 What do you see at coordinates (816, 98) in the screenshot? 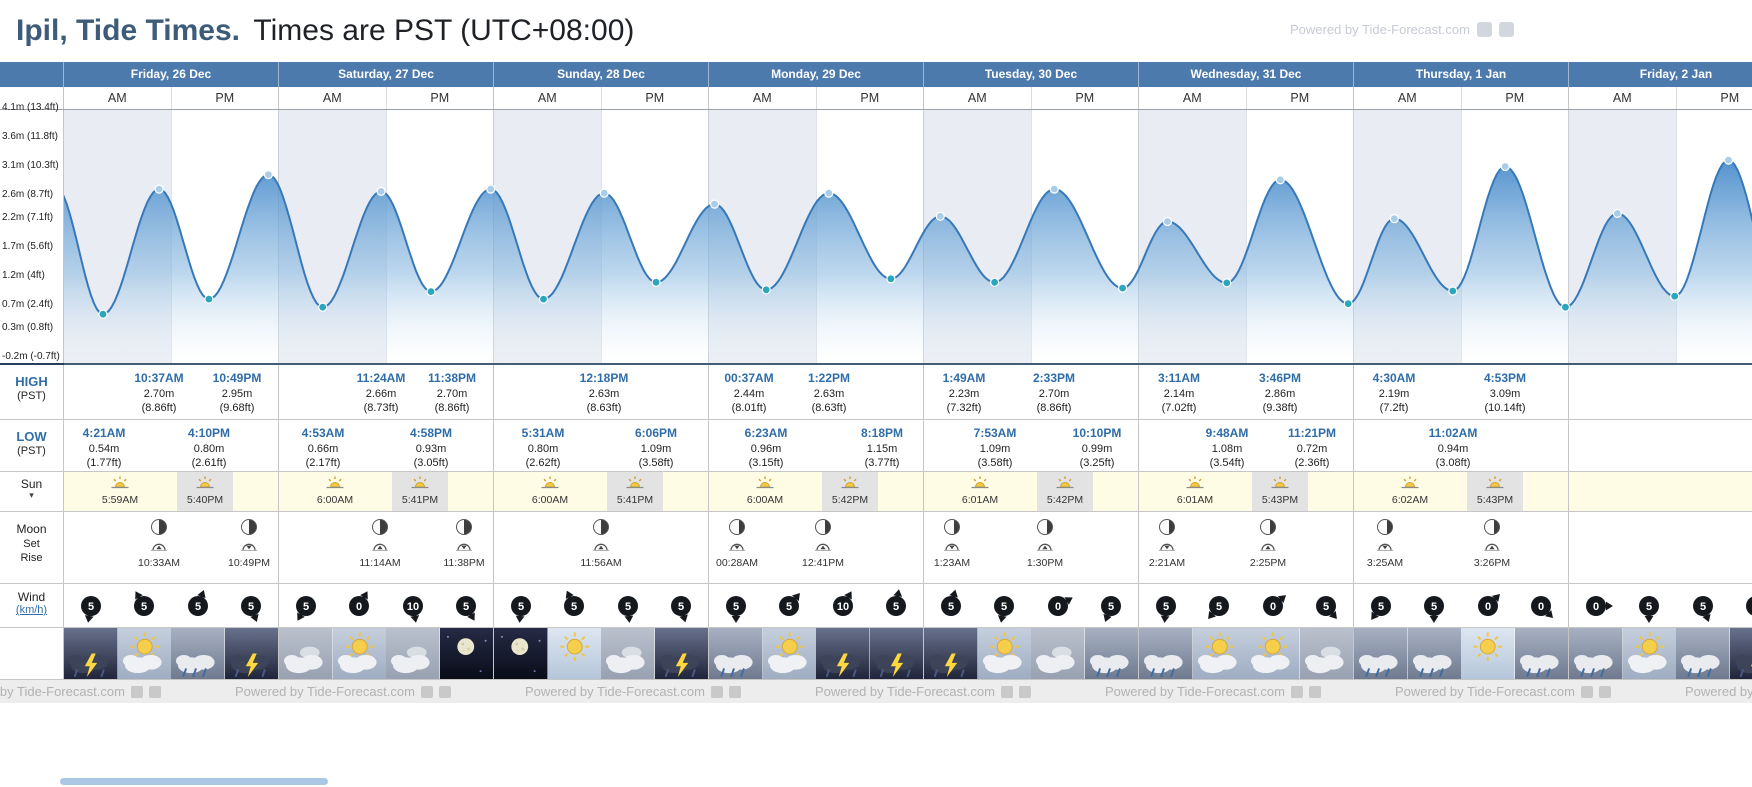
I see `ampm-cell-4: AM PM` at bounding box center [816, 98].